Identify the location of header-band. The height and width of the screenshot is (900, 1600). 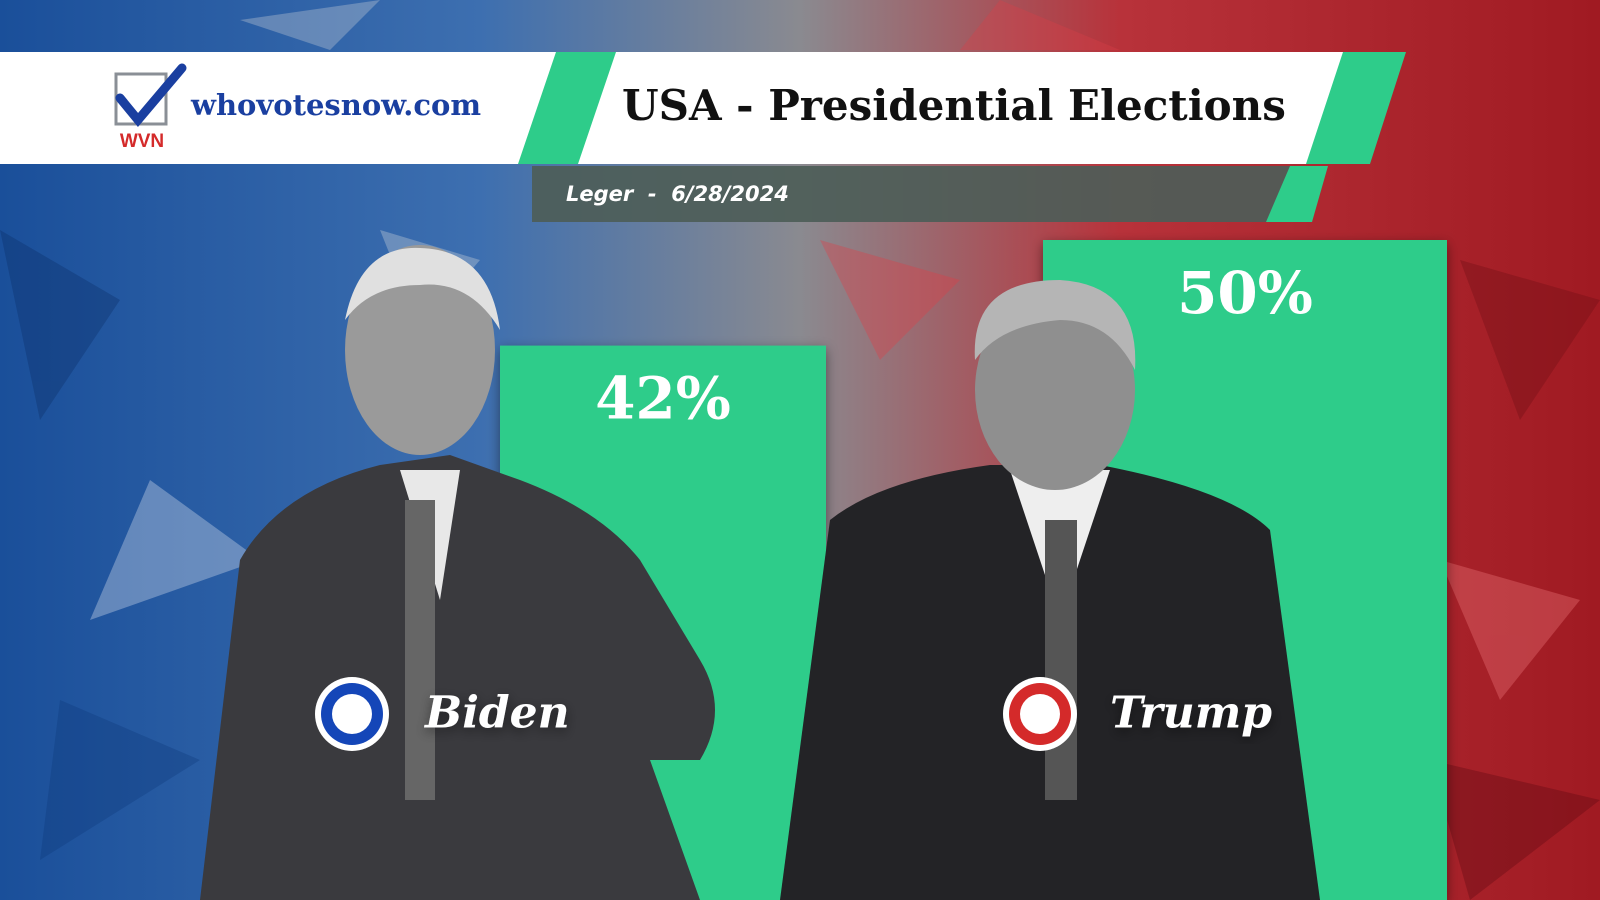
(280, 108).